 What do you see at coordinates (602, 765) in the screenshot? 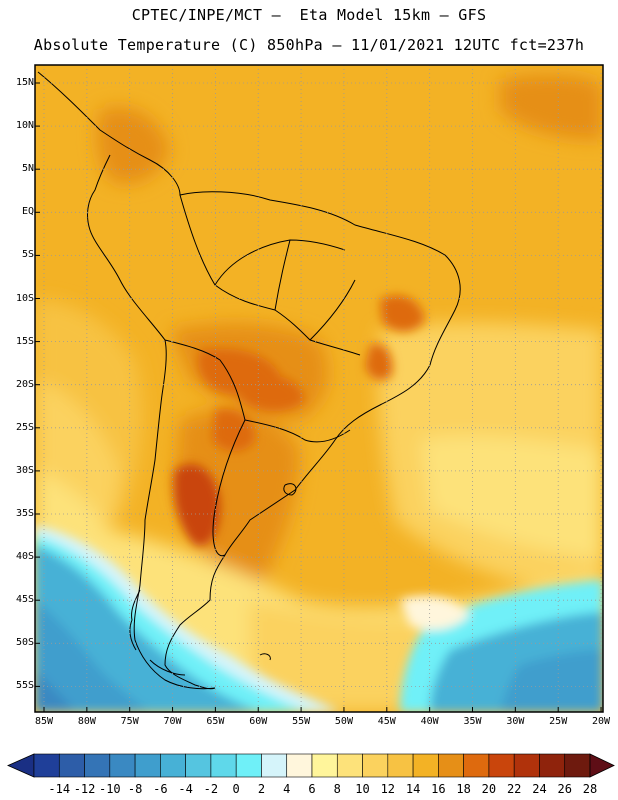
I see `colorbar-max-triangle` at bounding box center [602, 765].